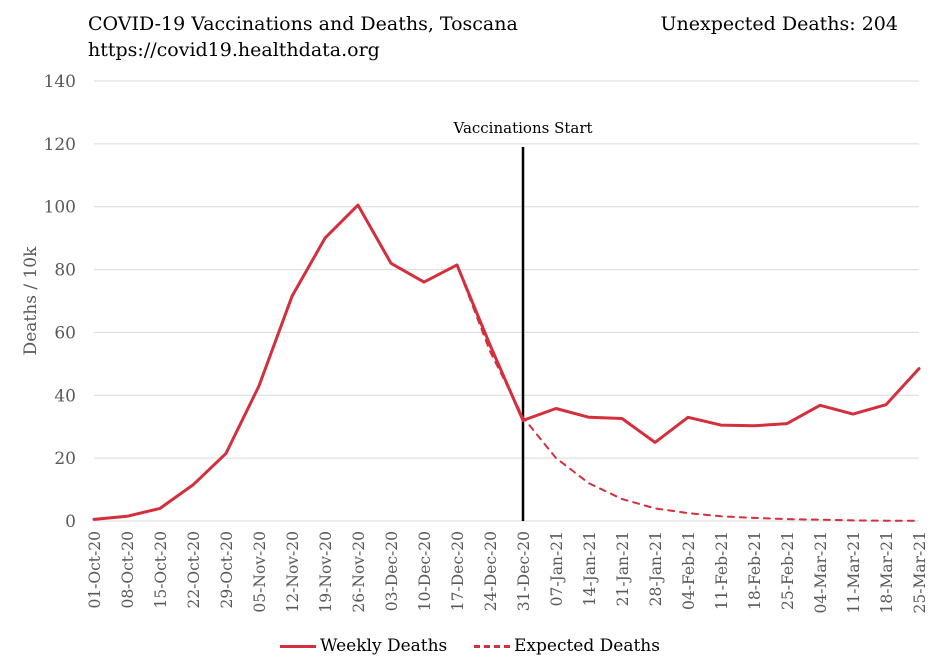  What do you see at coordinates (384, 646) in the screenshot?
I see `legend-label-weekly-deaths: Weekly Deaths` at bounding box center [384, 646].